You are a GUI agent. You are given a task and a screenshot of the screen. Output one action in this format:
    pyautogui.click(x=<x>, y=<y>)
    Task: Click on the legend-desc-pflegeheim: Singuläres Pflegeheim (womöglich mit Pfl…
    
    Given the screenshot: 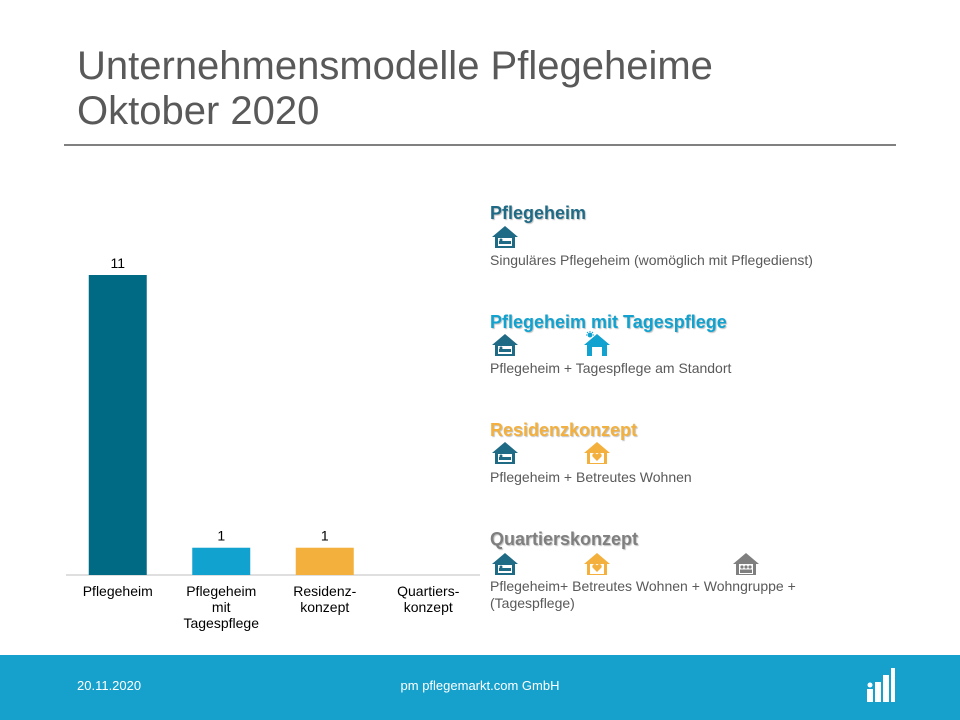 What is the action you would take?
    pyautogui.click(x=651, y=260)
    